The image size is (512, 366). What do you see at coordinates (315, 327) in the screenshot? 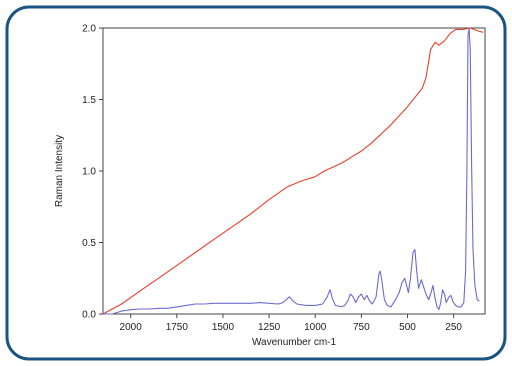
I see `x-tick-label: 1000` at bounding box center [315, 327].